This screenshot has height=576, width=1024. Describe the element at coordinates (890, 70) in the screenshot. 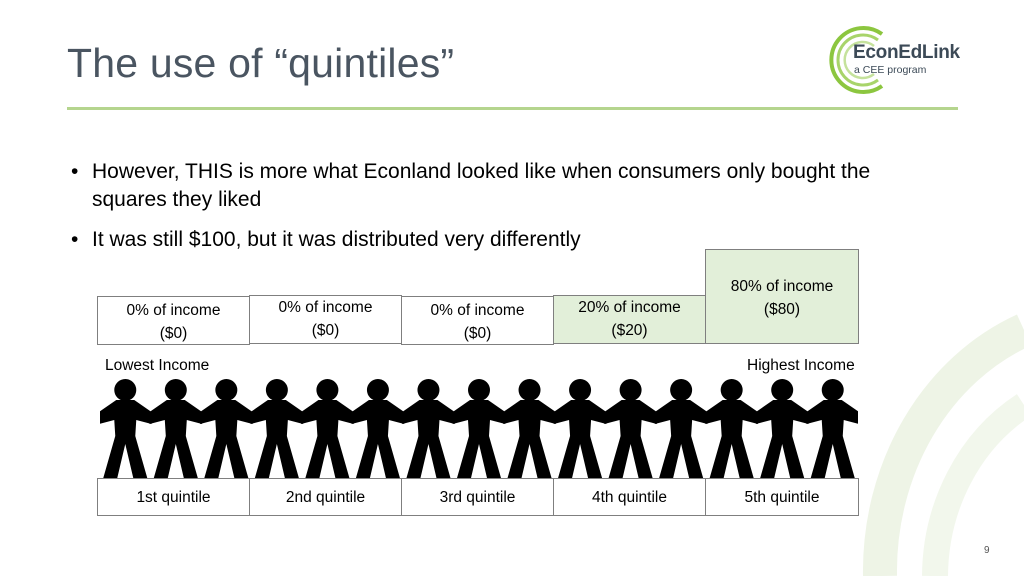

I see `logo-tagline: a CEE program` at that location.